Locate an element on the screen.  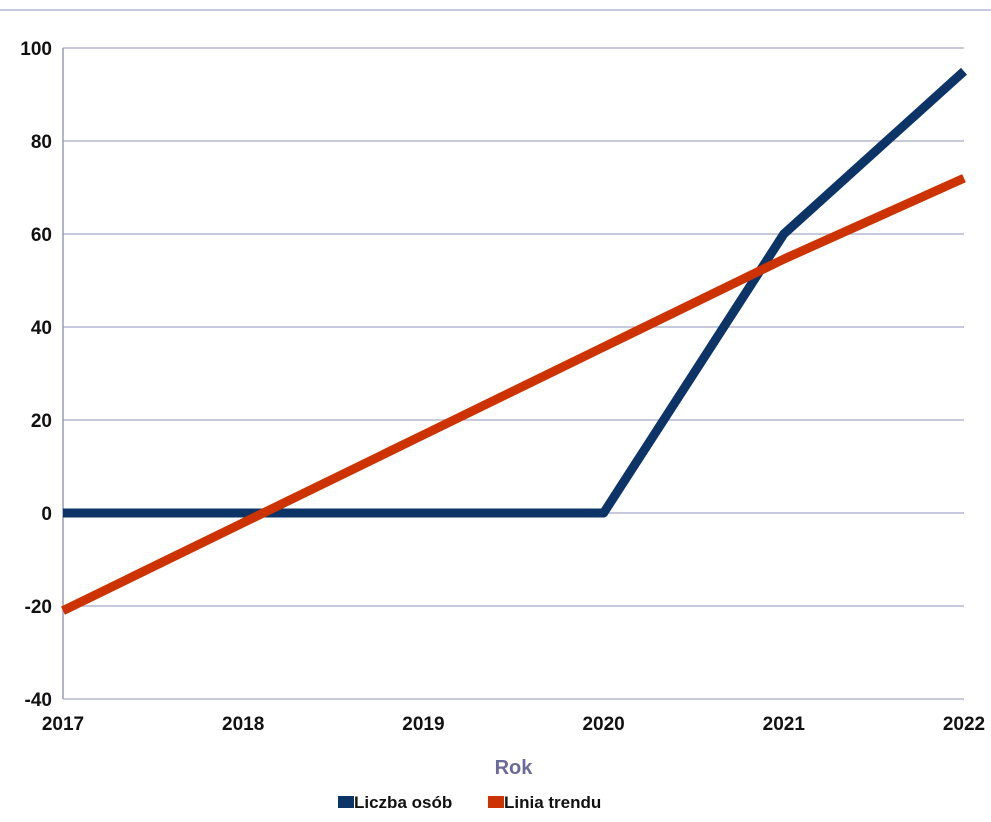
x-tick-label: 2018 is located at coordinates (243, 724).